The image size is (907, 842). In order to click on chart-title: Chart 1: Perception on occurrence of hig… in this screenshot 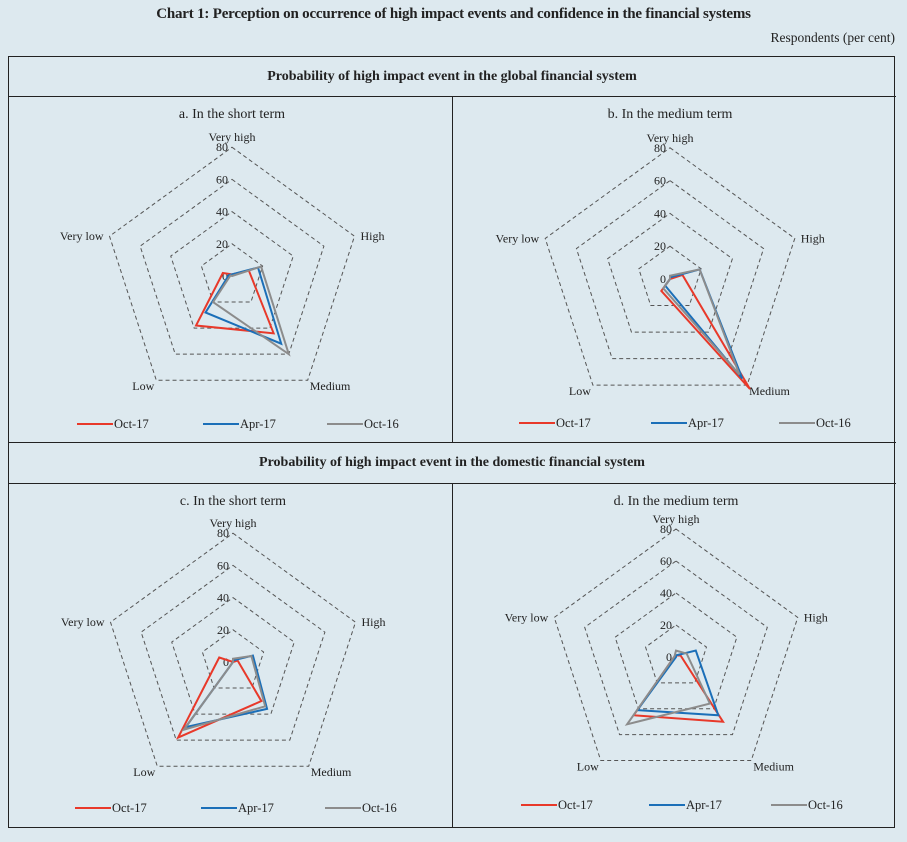, I will do `click(453, 14)`.